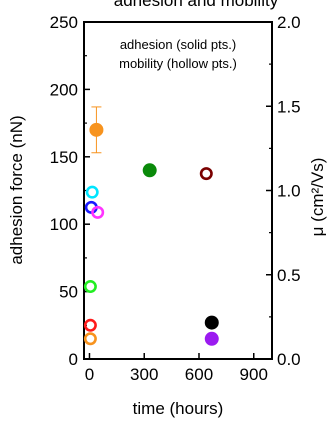 The image size is (333, 423). Describe the element at coordinates (64, 89) in the screenshot. I see `y-tick-label: 200` at that location.